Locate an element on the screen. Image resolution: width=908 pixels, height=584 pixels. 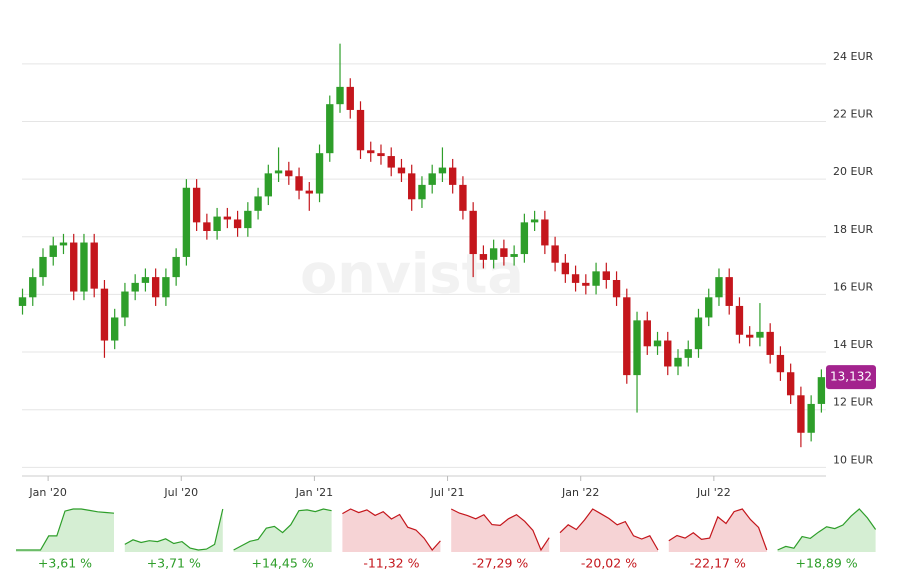
y-tick-label: 12 EUR is located at coordinates (853, 402).